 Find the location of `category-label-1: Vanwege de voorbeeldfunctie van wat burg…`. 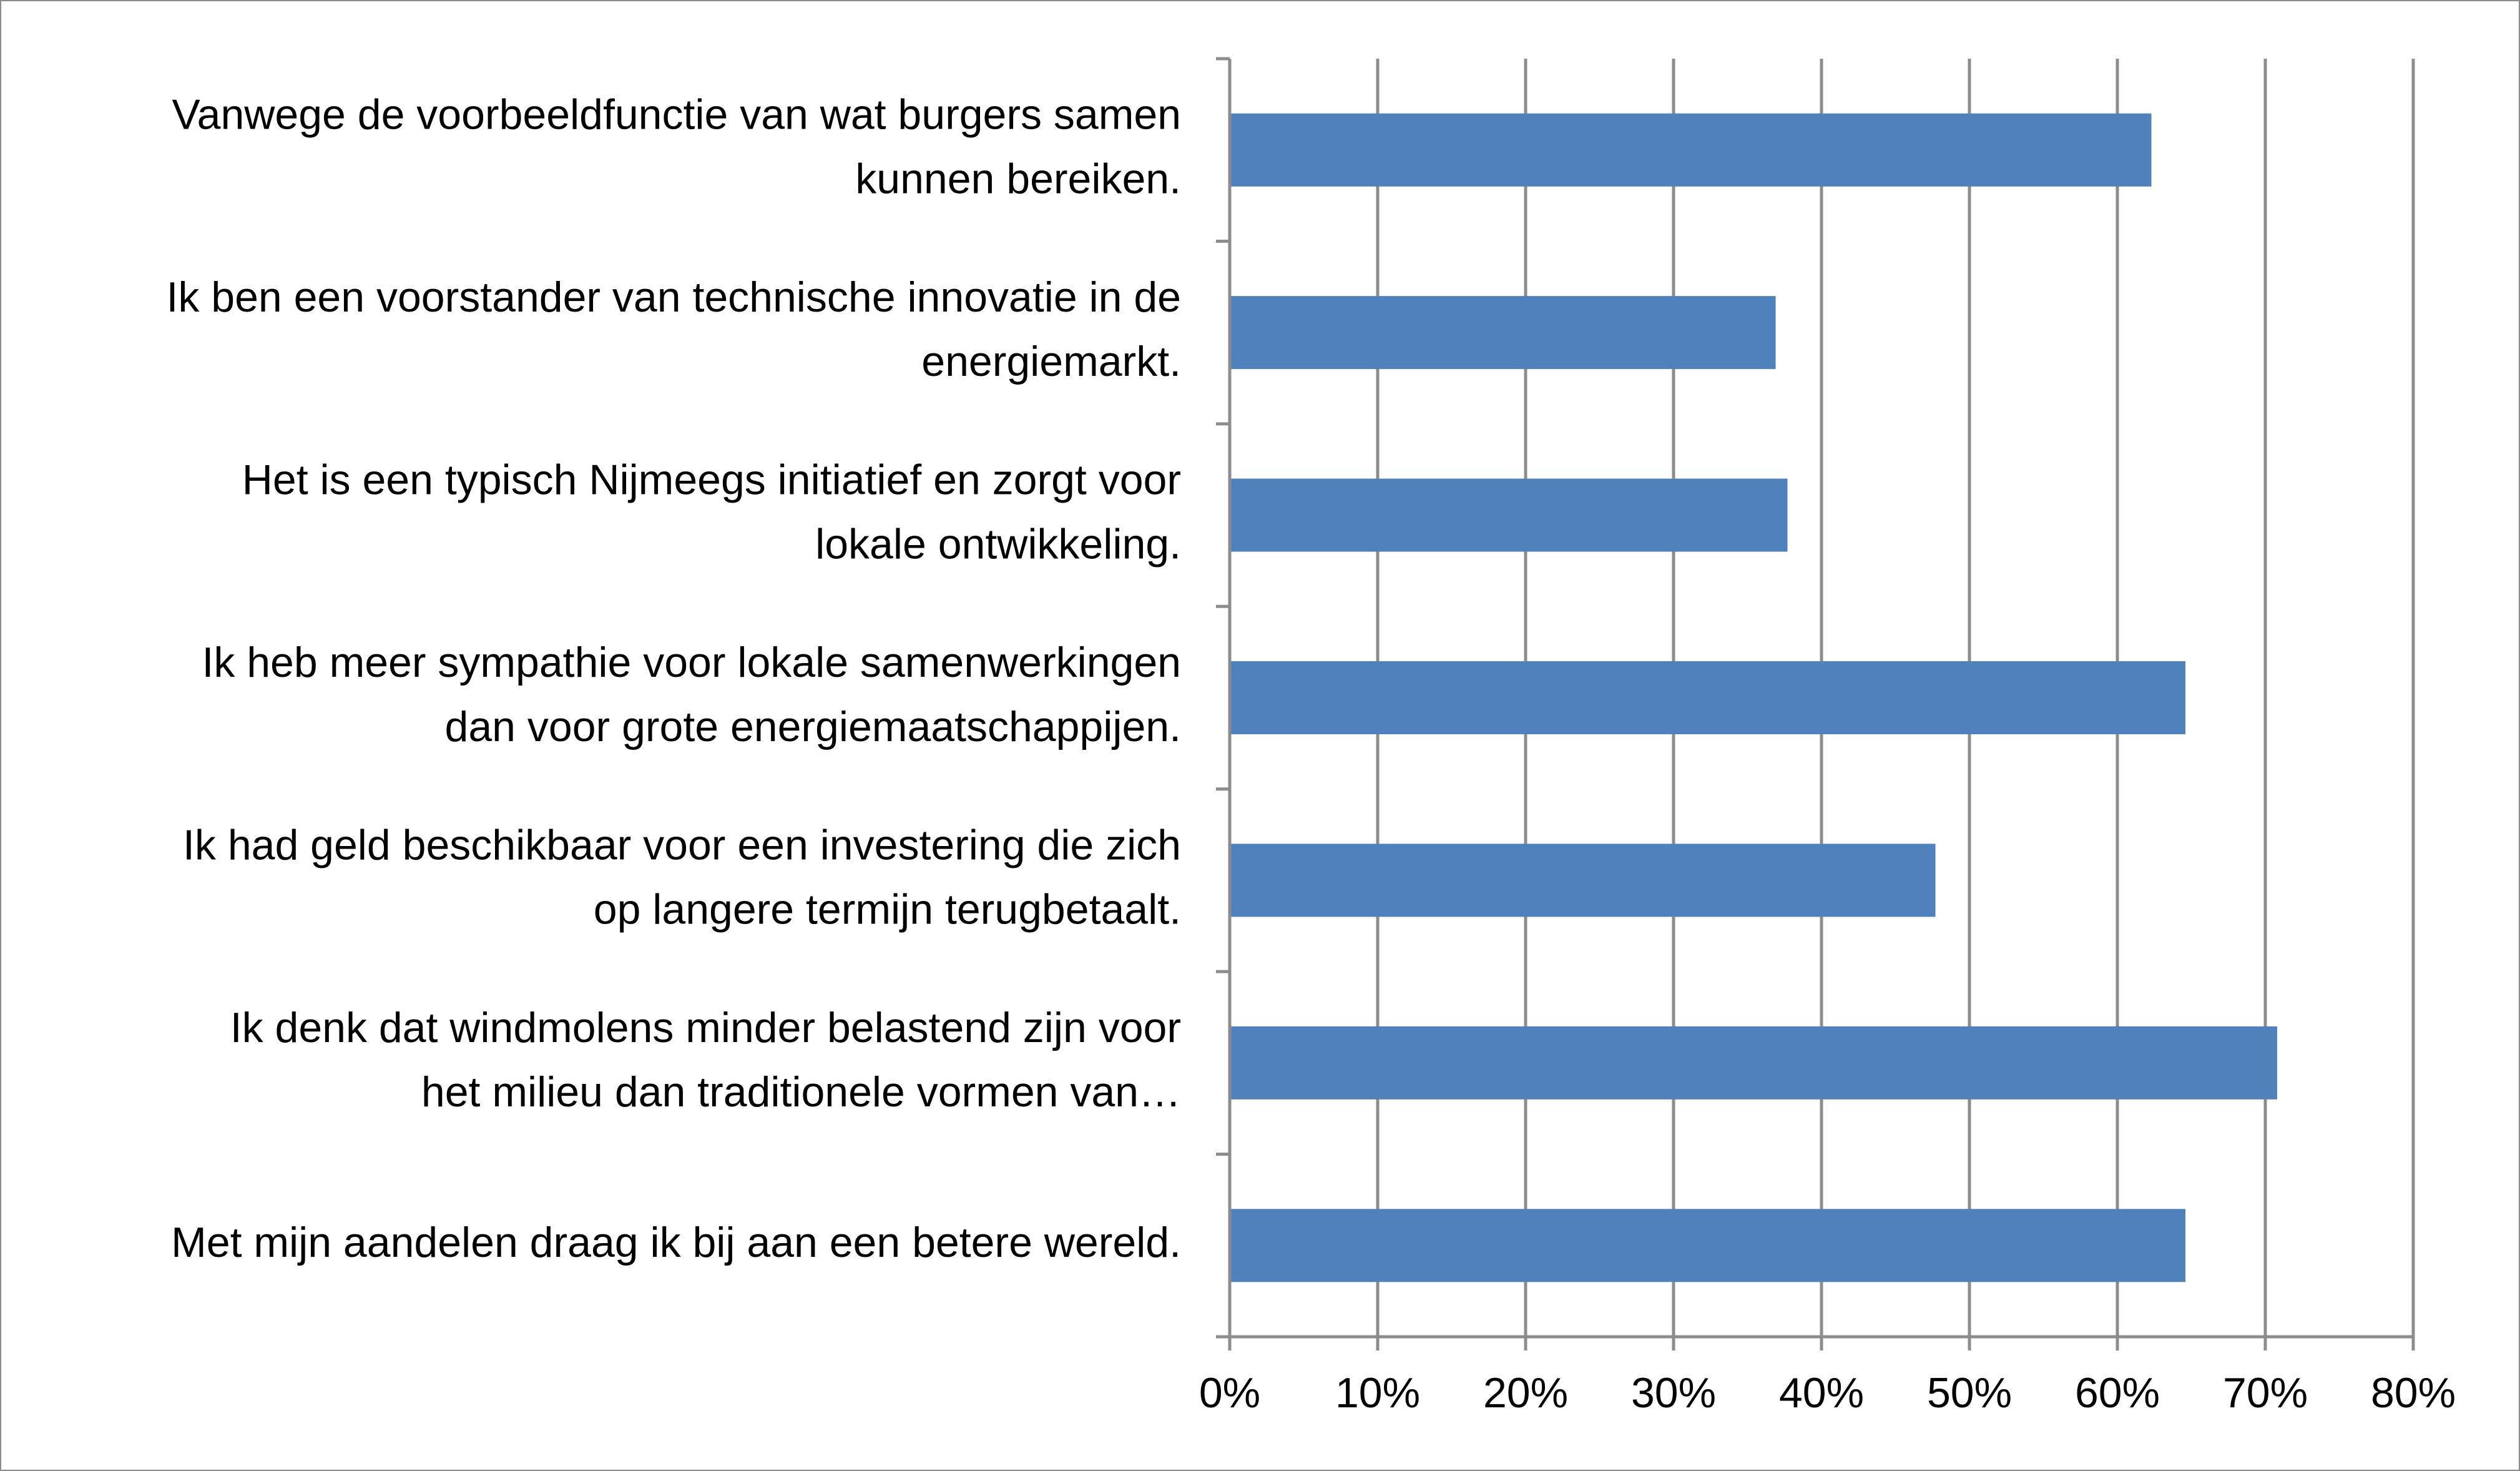

category-label-1: Vanwege de voorbeeldfunctie van wat burg… is located at coordinates (676, 147).